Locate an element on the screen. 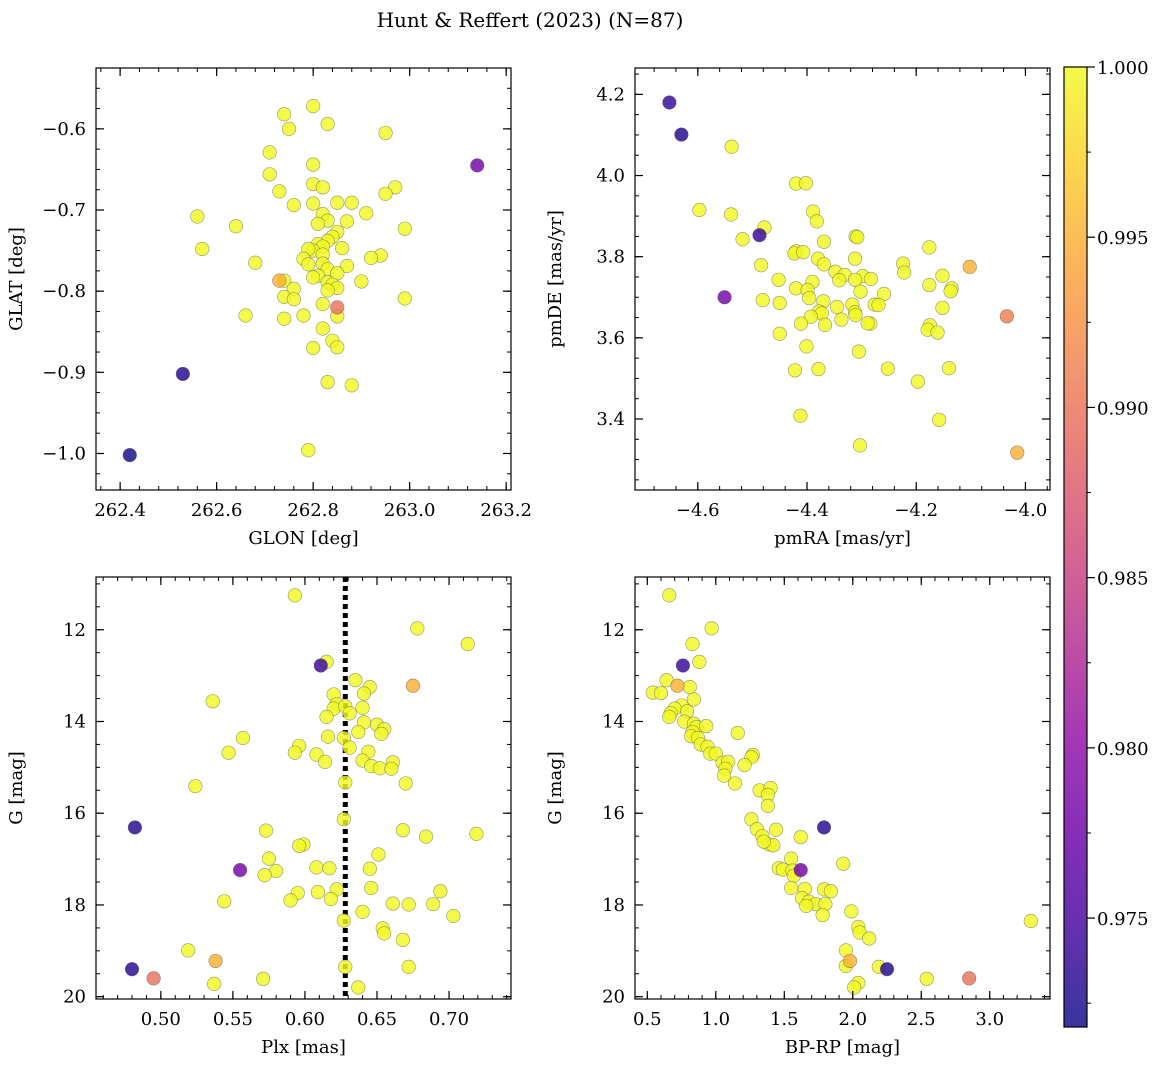  plot-frame is located at coordinates (303, 788).